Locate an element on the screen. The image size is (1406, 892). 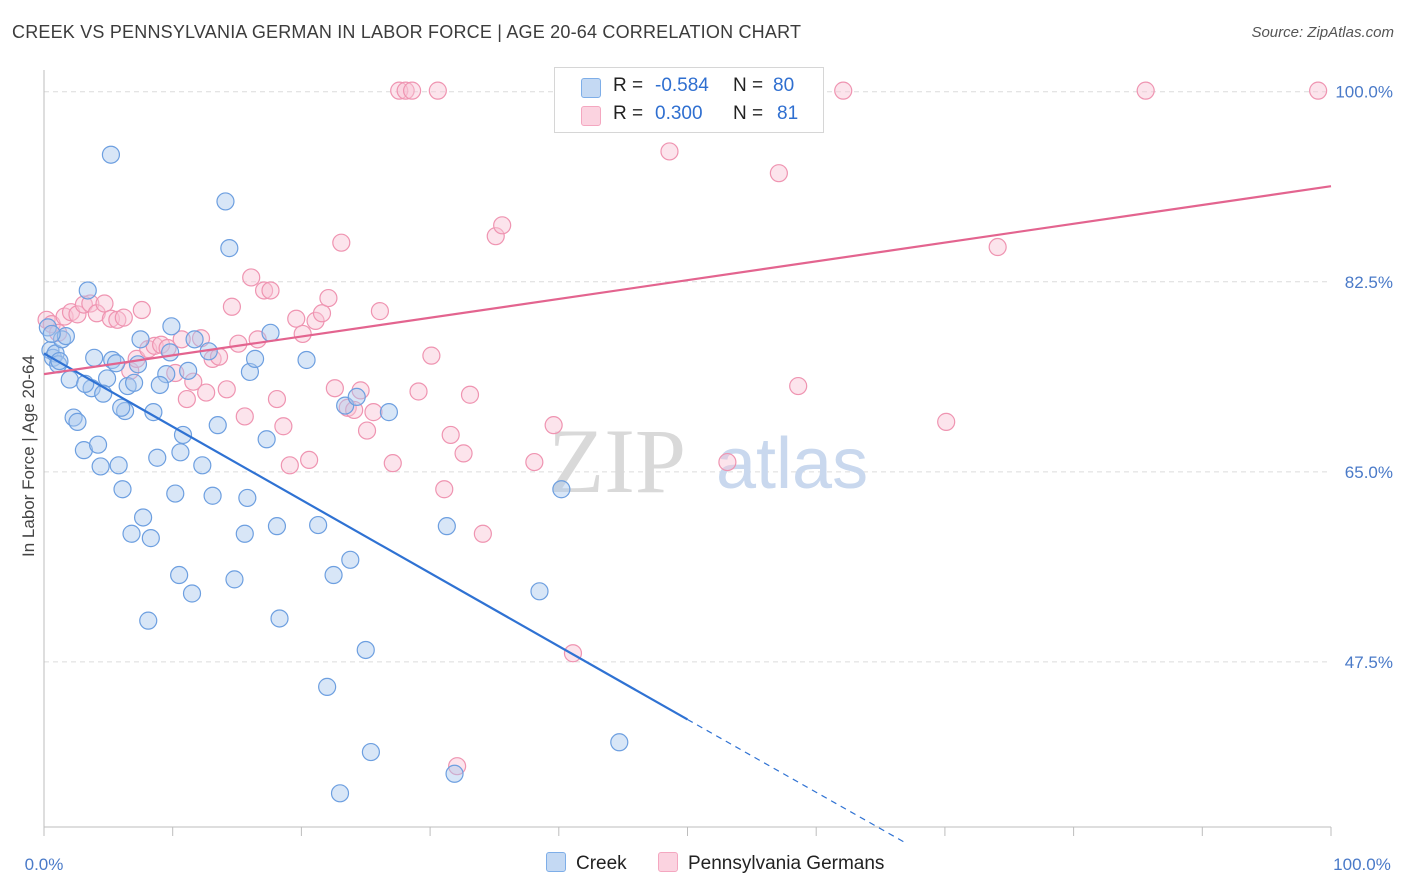
bottom-legend-pa: Pennsylvania Germans is located at coordinates (771, 863).